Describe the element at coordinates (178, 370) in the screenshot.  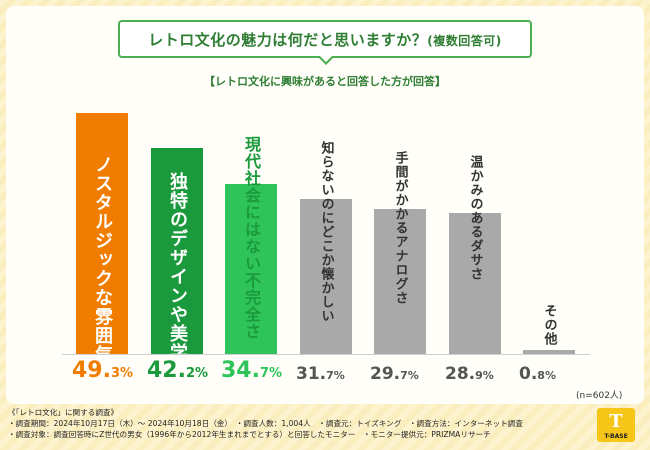
I see `value-label: 42.2%` at that location.